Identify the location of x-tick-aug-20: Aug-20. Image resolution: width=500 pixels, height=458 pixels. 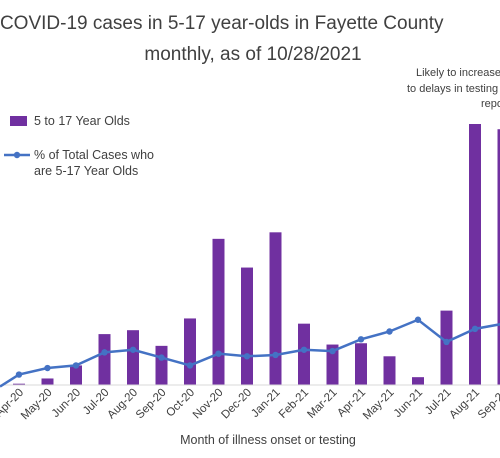
(122, 404).